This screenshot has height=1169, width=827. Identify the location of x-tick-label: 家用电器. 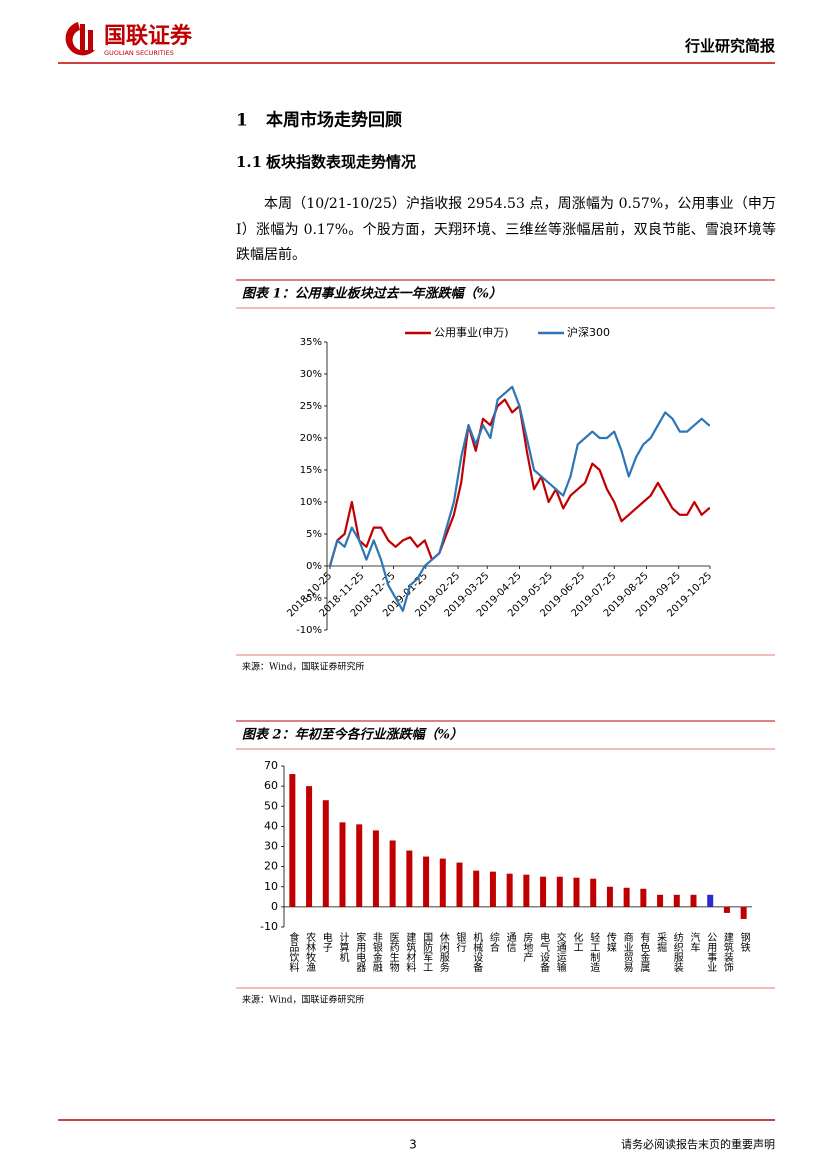
(360, 952).